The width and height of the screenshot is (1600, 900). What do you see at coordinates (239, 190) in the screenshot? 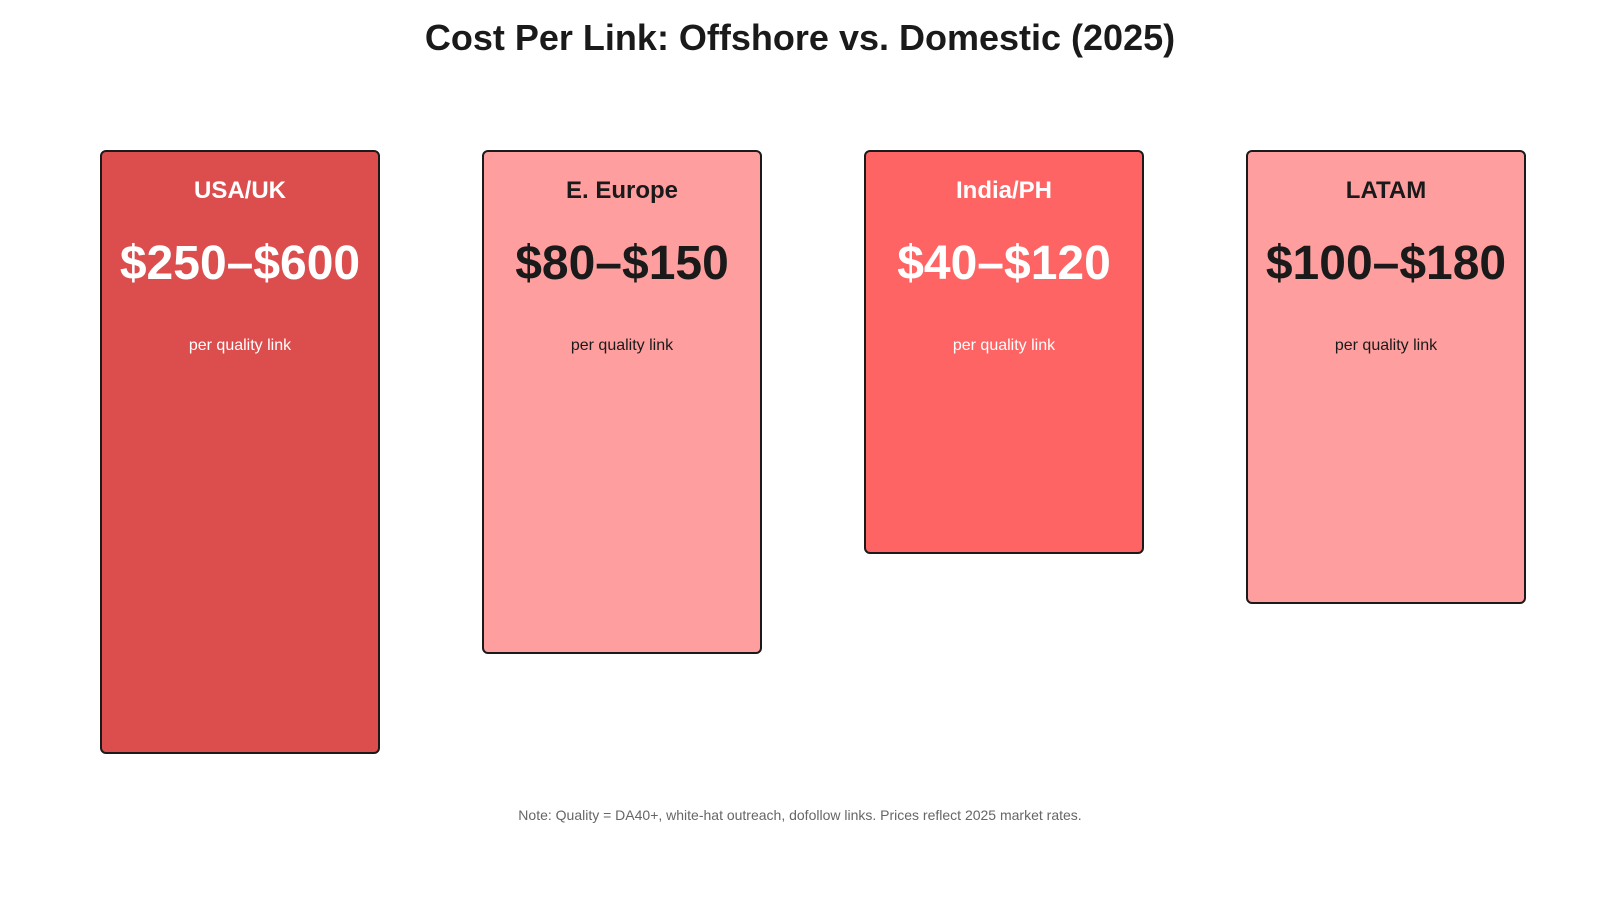
I see `bar-category-label: USA/UK` at bounding box center [239, 190].